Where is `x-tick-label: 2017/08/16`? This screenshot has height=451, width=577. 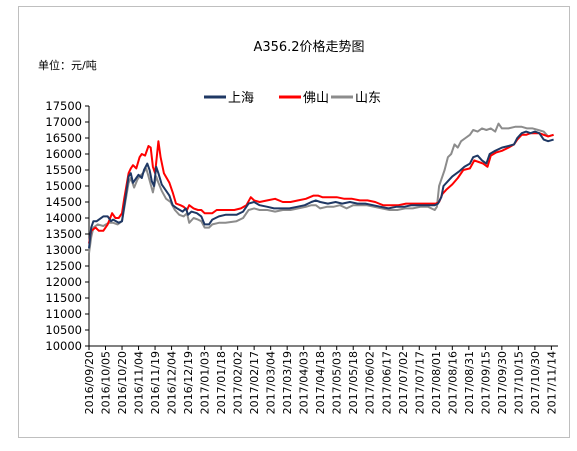 x-tick-label: 2017/08/16 is located at coordinates (452, 382).